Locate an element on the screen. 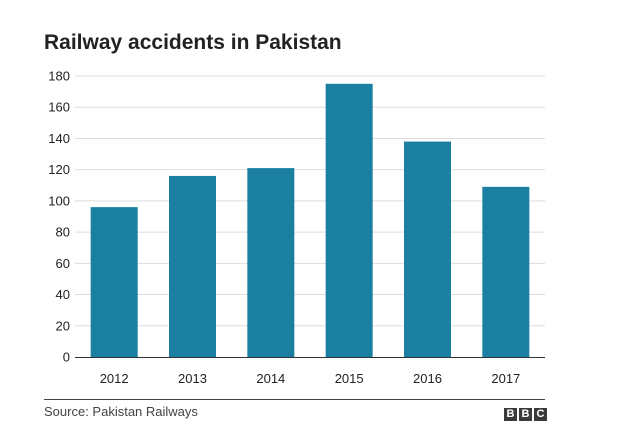 The image size is (620, 429). bar-2015 is located at coordinates (349, 220).